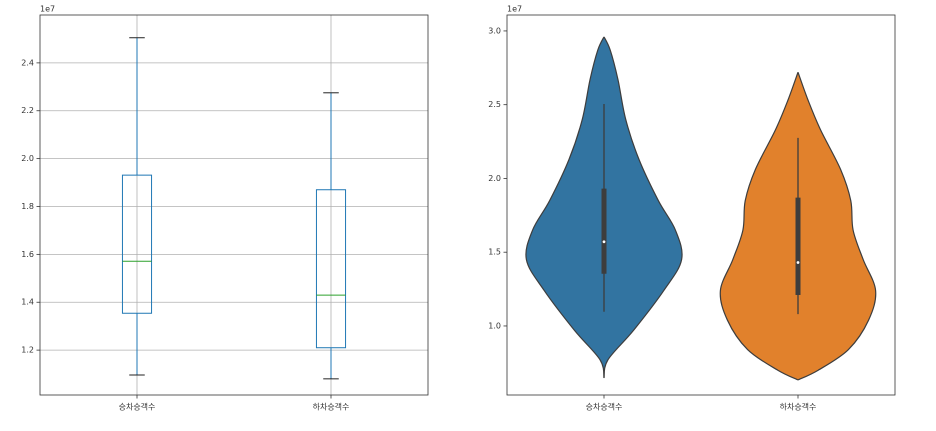  I want to click on y-tick-label: 2.4, so click(27, 62).